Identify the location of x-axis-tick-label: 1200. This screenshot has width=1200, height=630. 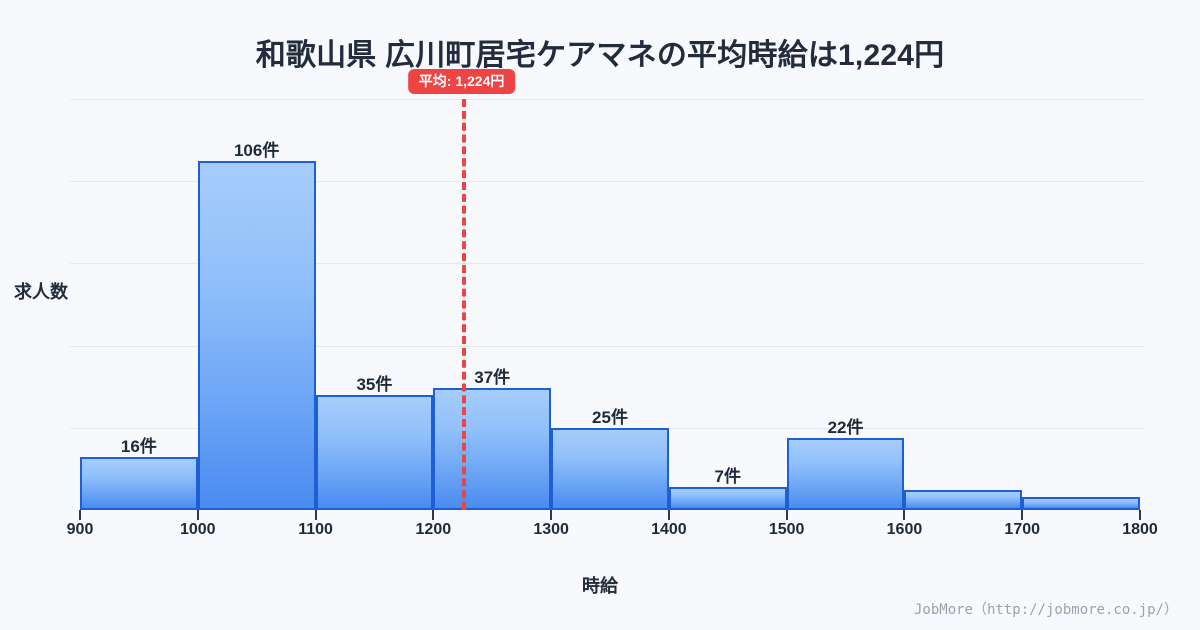
(433, 529).